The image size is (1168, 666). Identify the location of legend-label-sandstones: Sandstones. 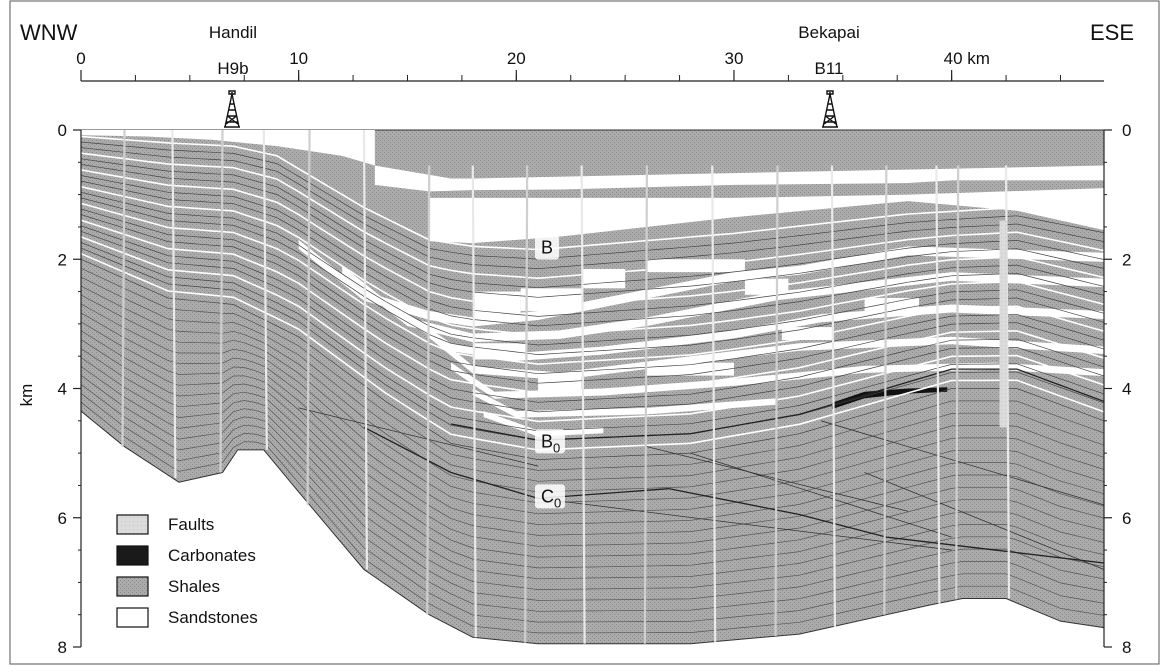
(213, 617).